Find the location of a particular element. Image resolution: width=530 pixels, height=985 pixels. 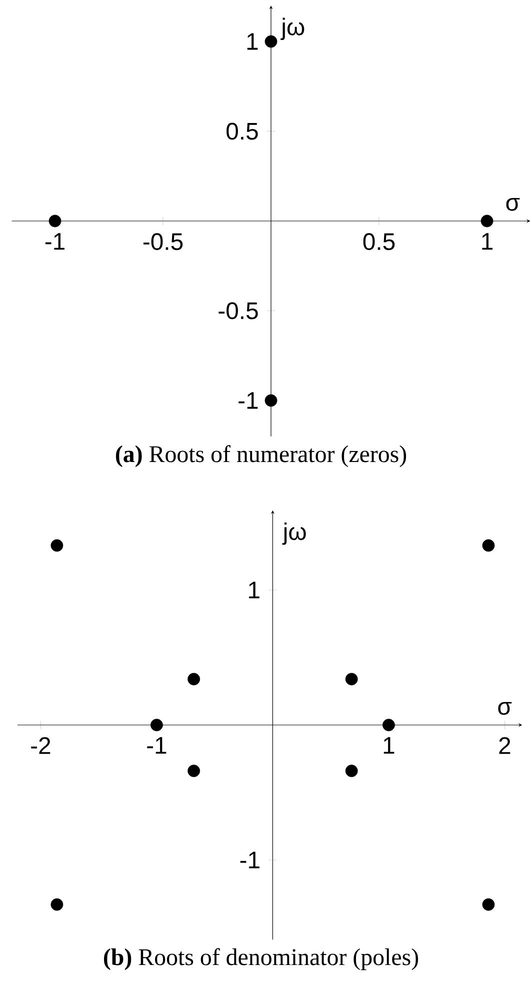

text: (b) Roots of denominator (poles) is located at coordinates (261, 959).